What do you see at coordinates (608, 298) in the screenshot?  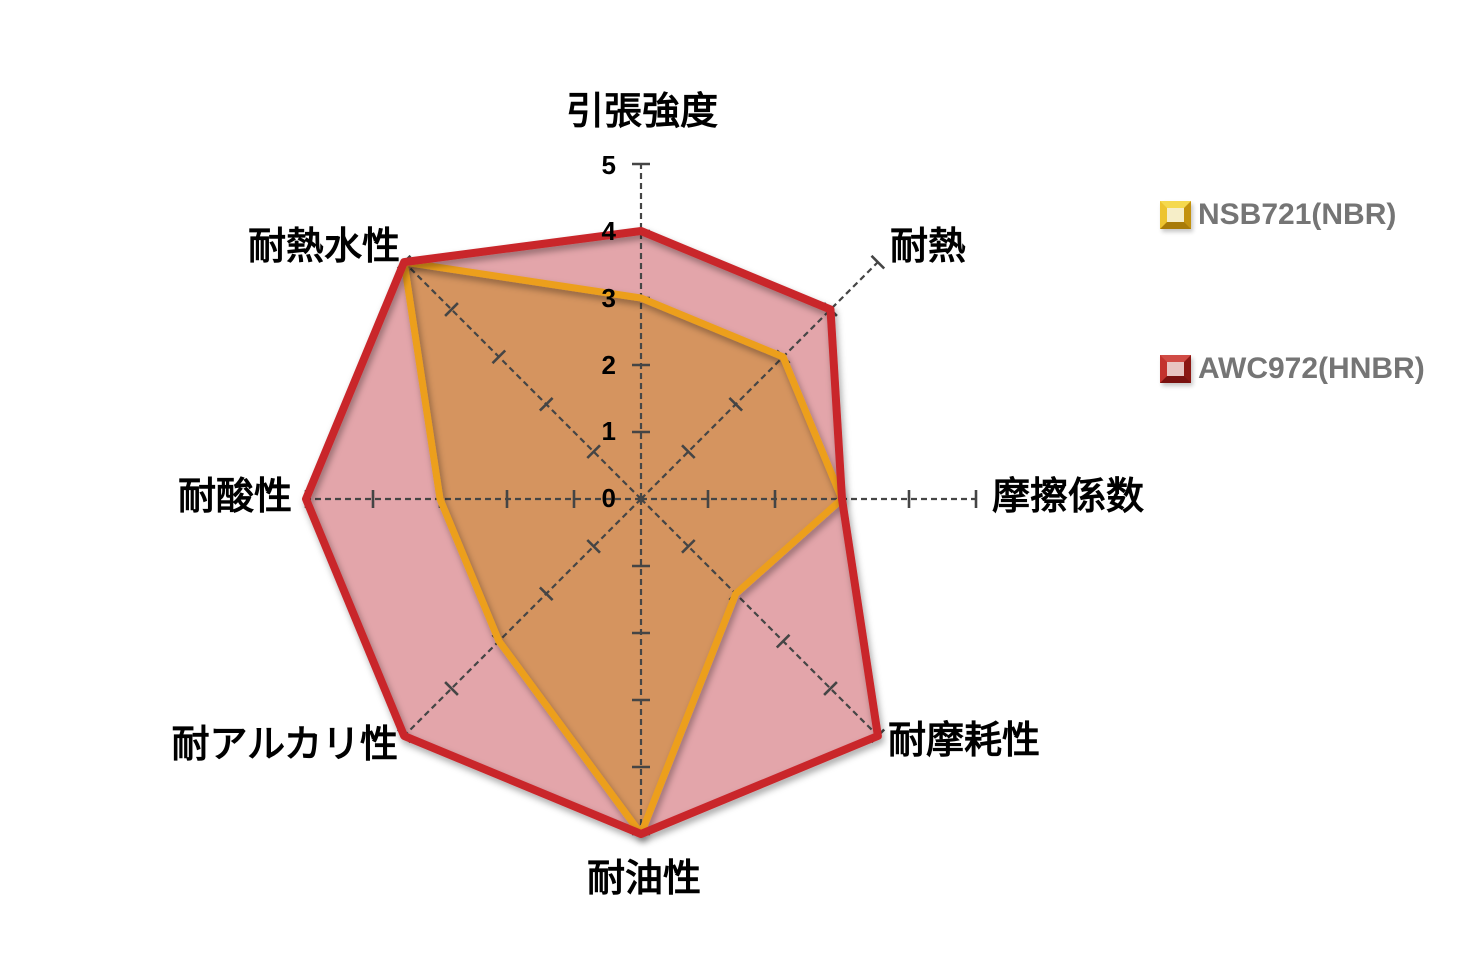 I see `radial-tick-label-3: 3` at bounding box center [608, 298].